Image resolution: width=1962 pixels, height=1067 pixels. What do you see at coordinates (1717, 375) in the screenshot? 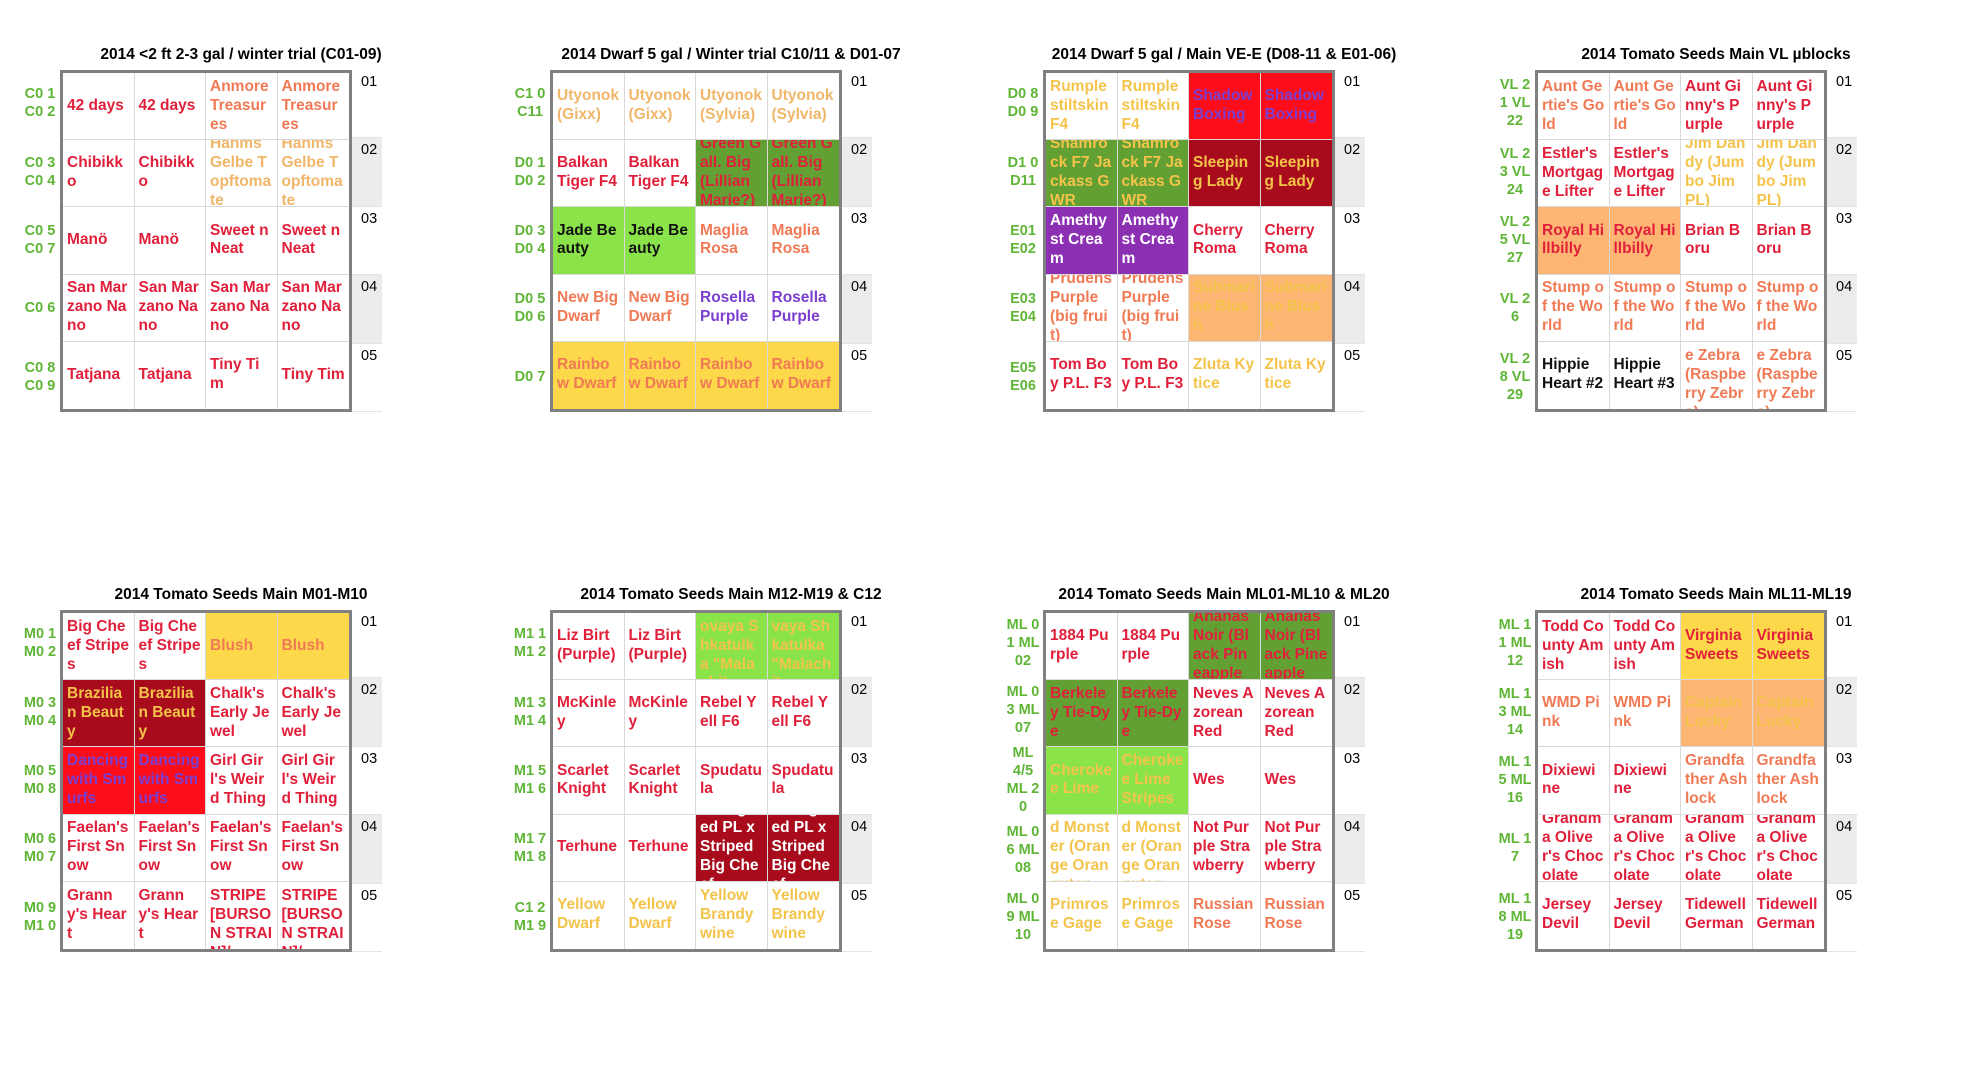
I see `plant-cell: Malinowe Zebra (Raspberry Zebra)` at bounding box center [1717, 375].